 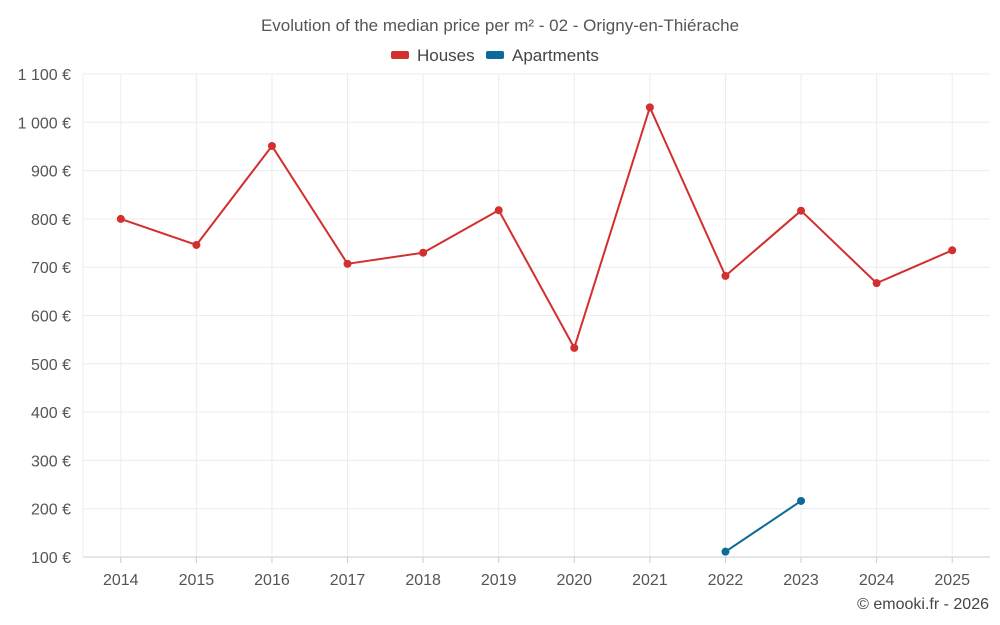 What do you see at coordinates (51, 172) in the screenshot?
I see `y-tick-label: 900 €` at bounding box center [51, 172].